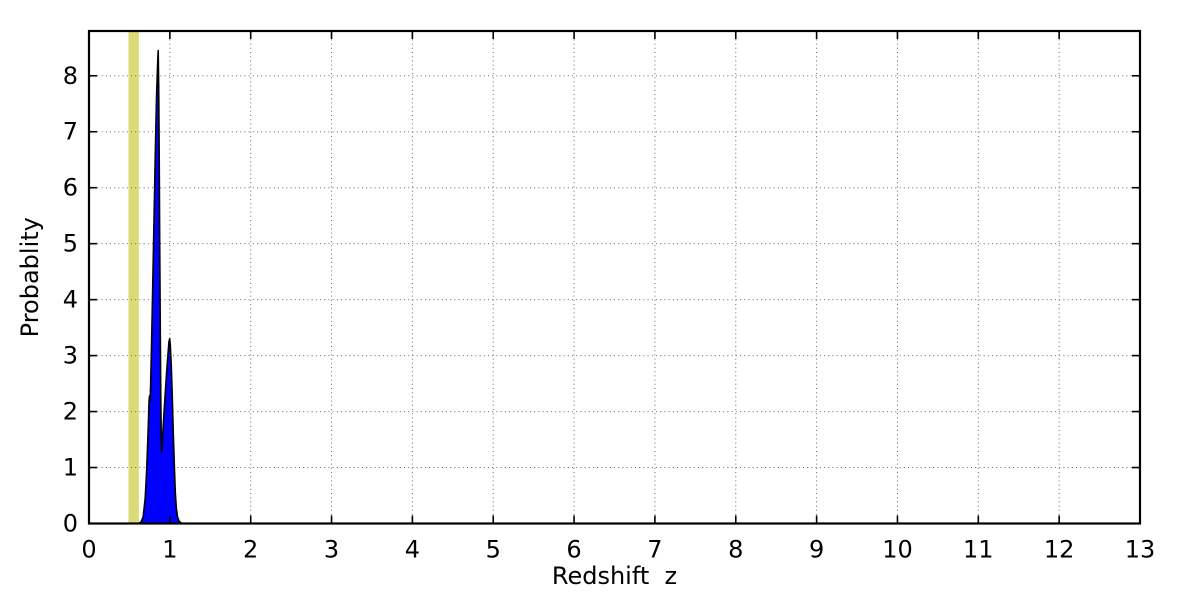  What do you see at coordinates (331, 550) in the screenshot?
I see `x-tick-label: 3` at bounding box center [331, 550].